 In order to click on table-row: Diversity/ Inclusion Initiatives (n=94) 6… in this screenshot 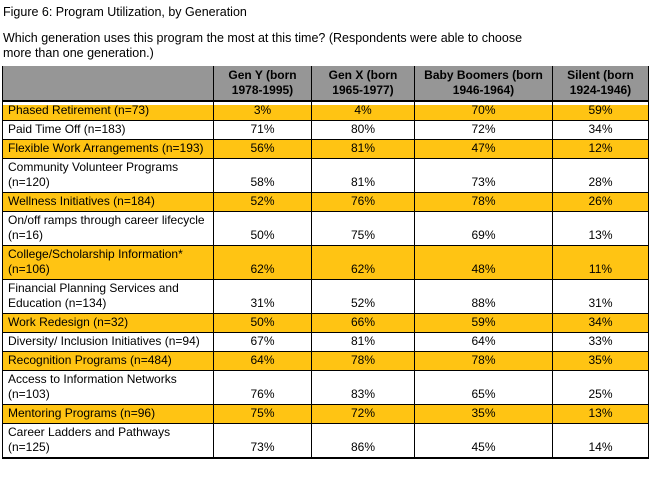, I will do `click(325, 342)`.